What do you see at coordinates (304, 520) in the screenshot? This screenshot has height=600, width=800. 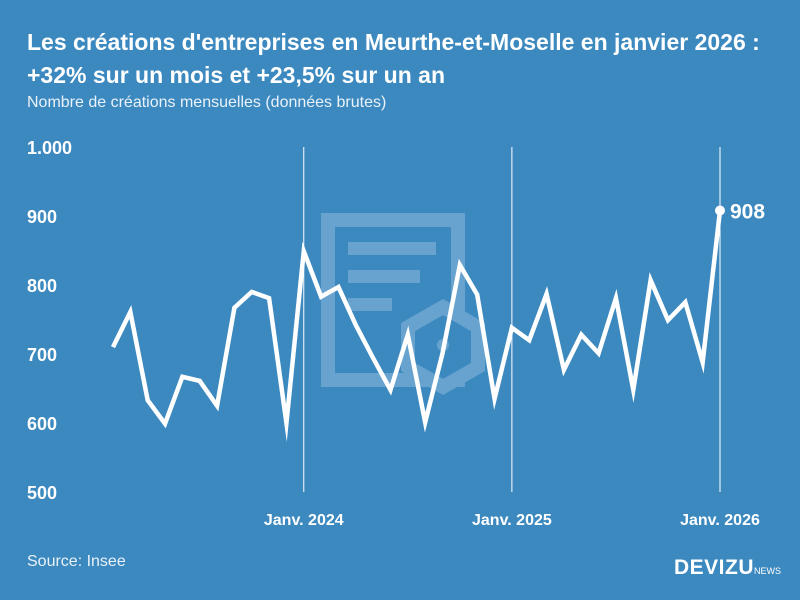 I see `x-tick-label: Janv. 2024` at bounding box center [304, 520].